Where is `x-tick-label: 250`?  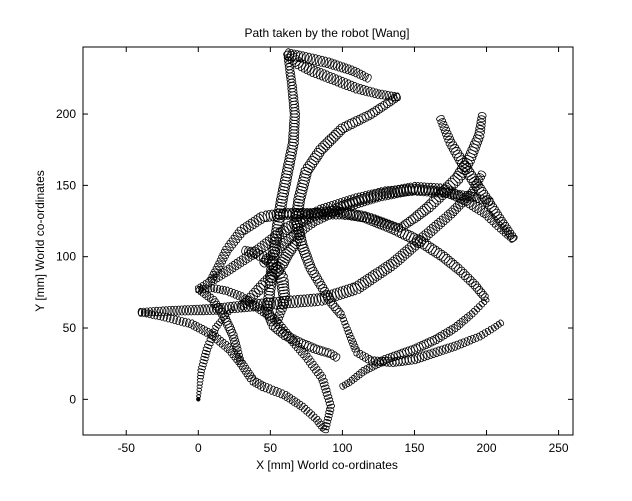
x-tick-label: 250 is located at coordinates (559, 448).